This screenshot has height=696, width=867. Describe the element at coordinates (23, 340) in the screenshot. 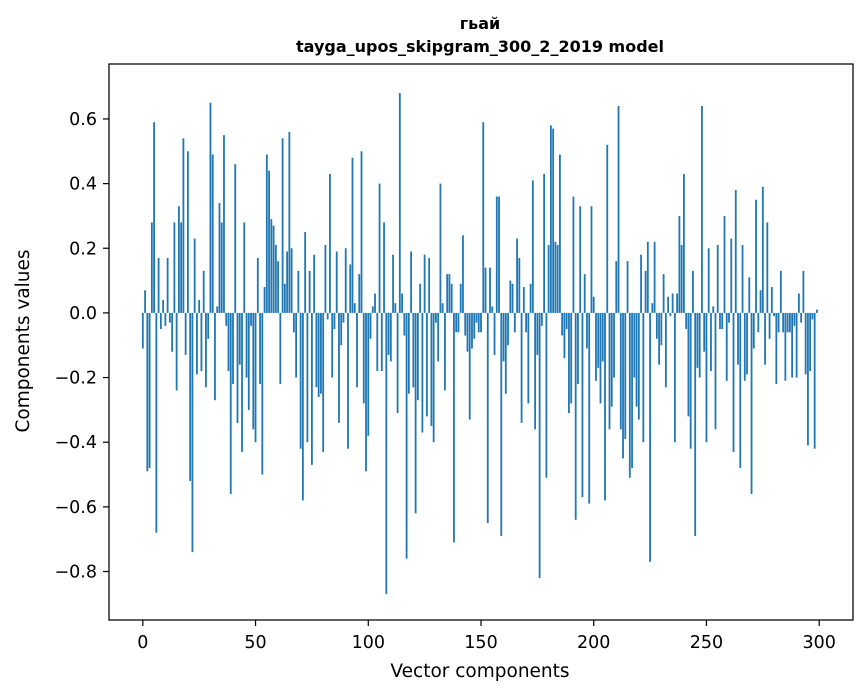

I see `y-axis-label: Components values` at that location.